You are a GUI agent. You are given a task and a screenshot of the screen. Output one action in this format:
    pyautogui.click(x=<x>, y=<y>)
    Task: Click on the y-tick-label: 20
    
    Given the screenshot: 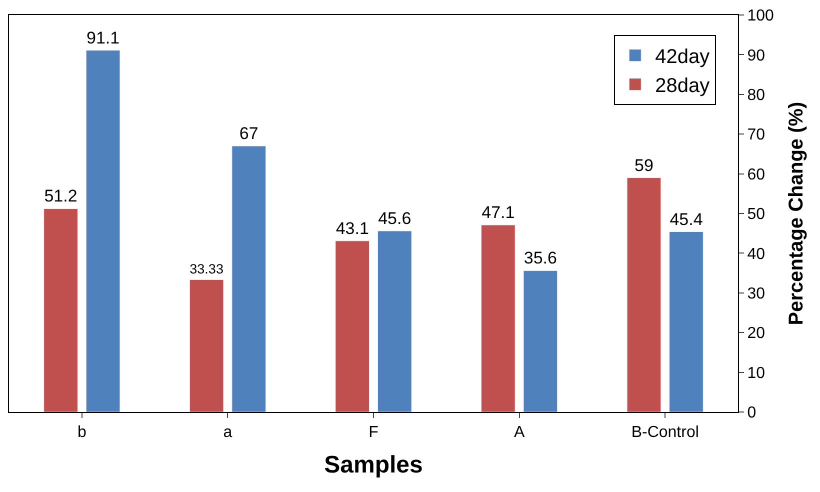 What is the action you would take?
    pyautogui.click(x=756, y=333)
    